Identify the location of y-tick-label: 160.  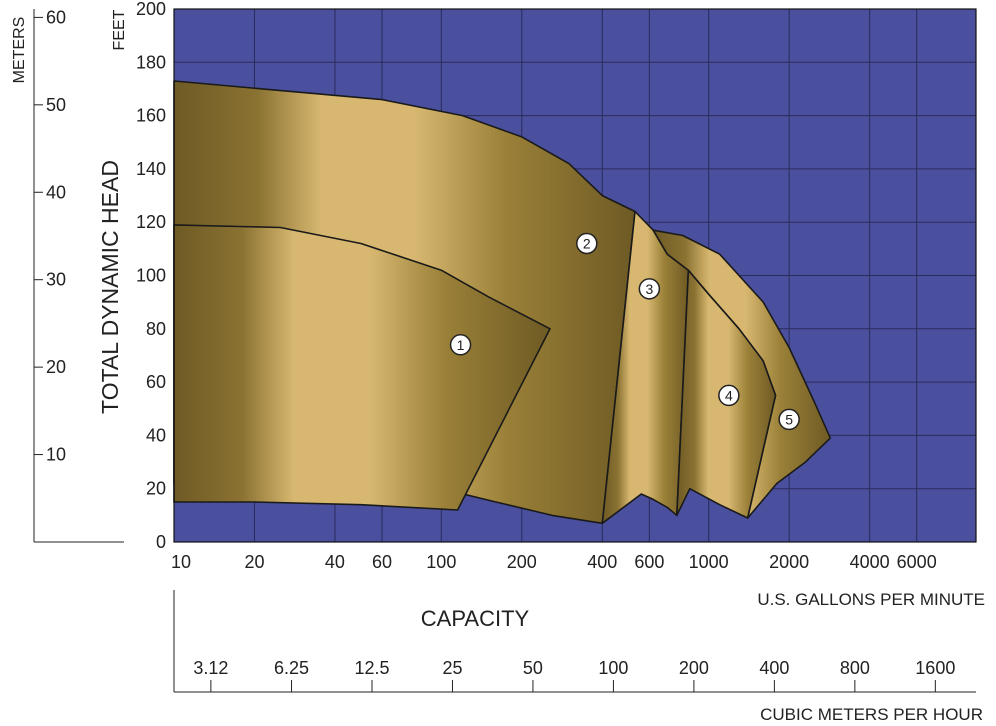
(151, 116).